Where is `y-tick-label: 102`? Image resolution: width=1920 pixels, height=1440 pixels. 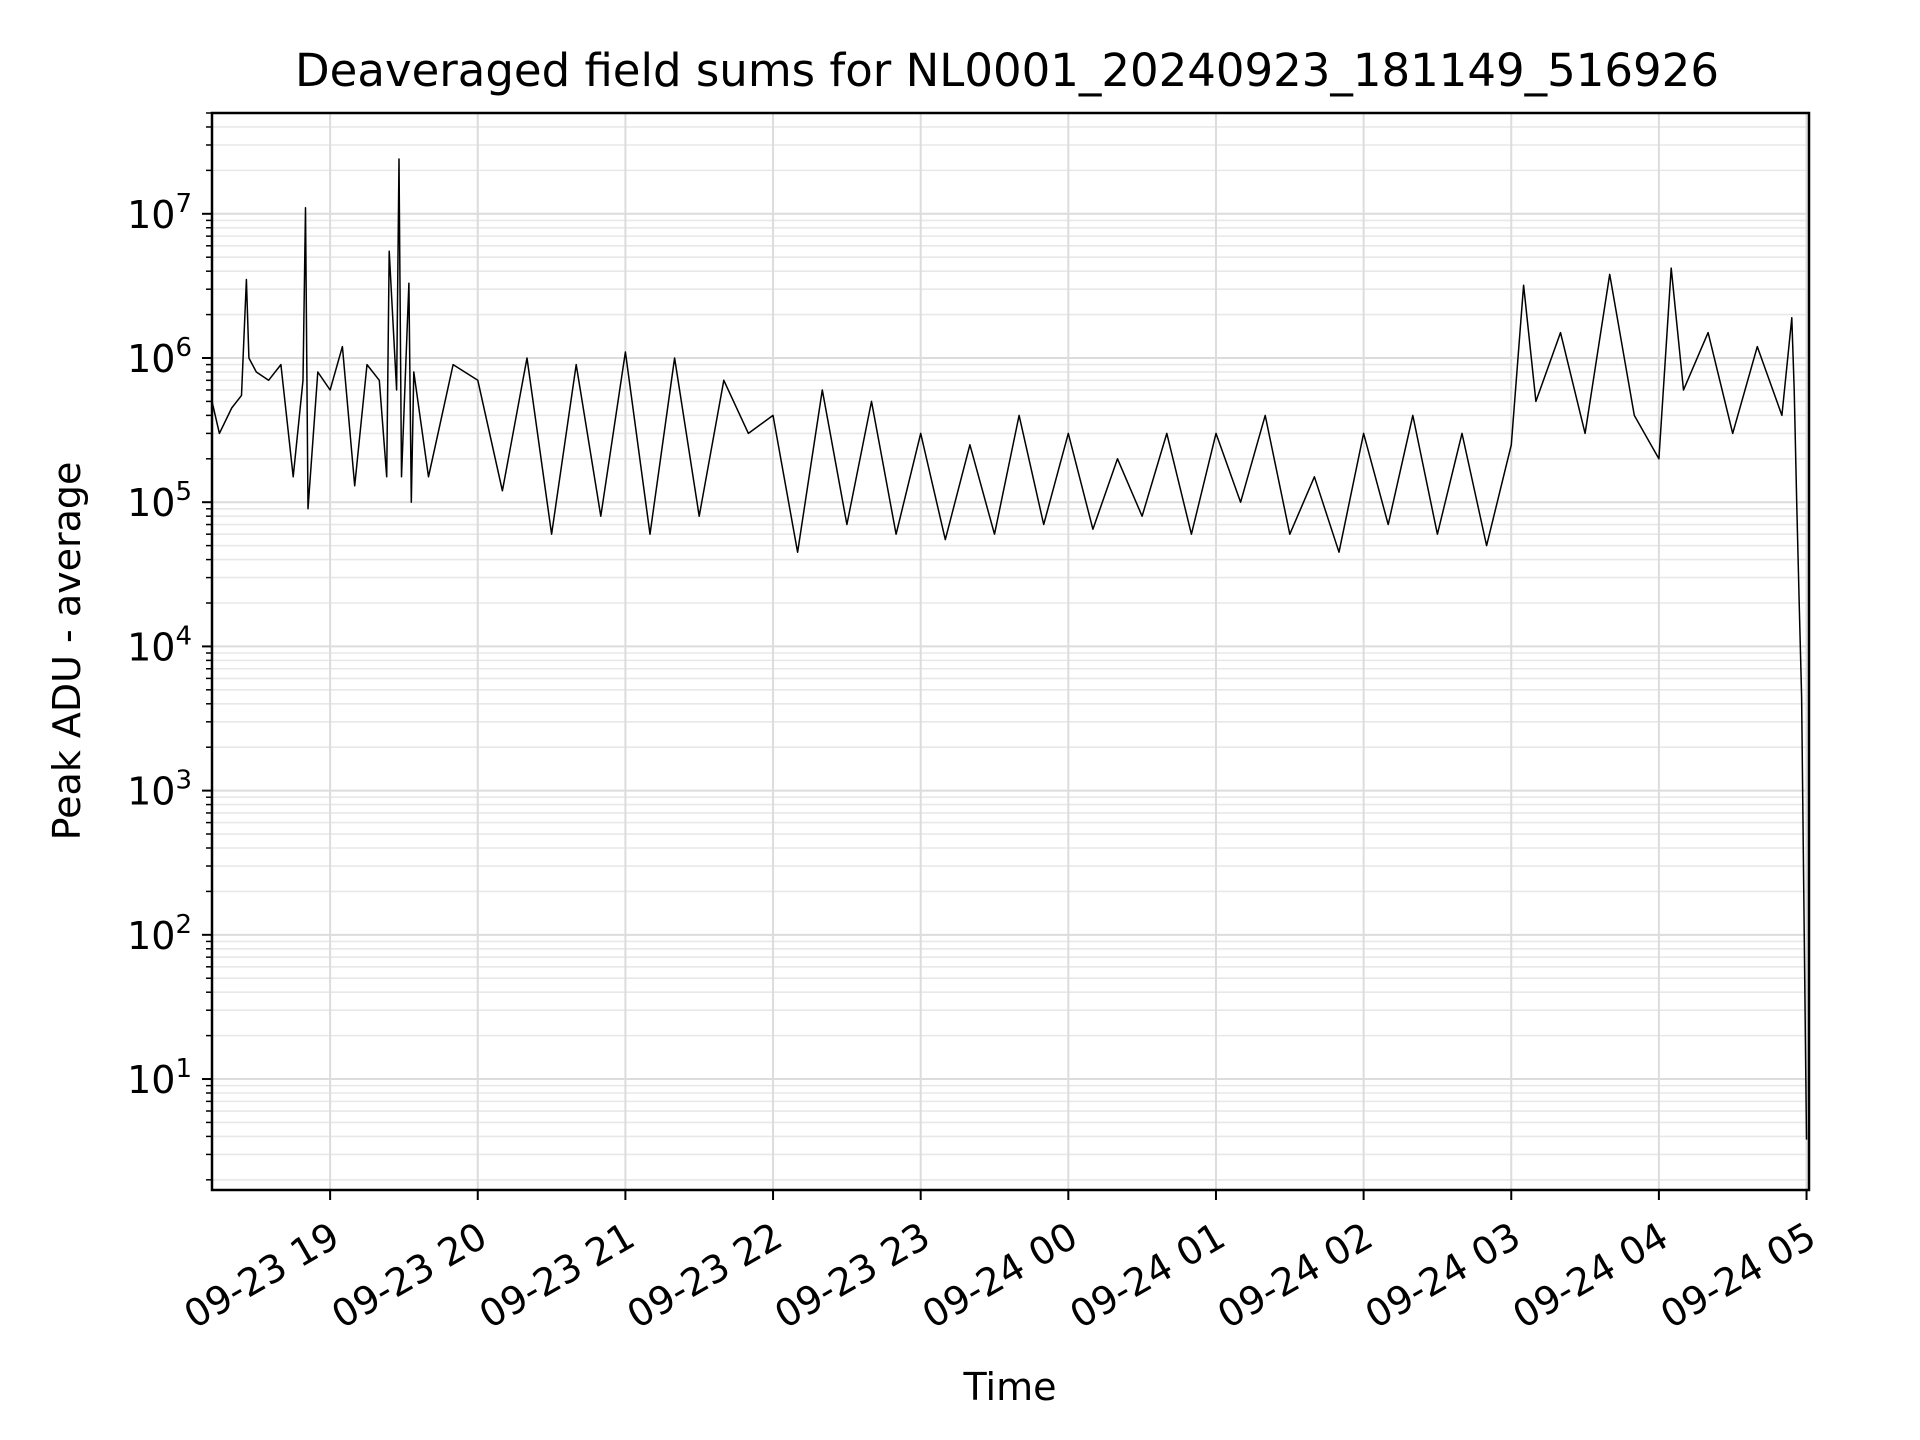 y-tick-label: 102 is located at coordinates (159, 934).